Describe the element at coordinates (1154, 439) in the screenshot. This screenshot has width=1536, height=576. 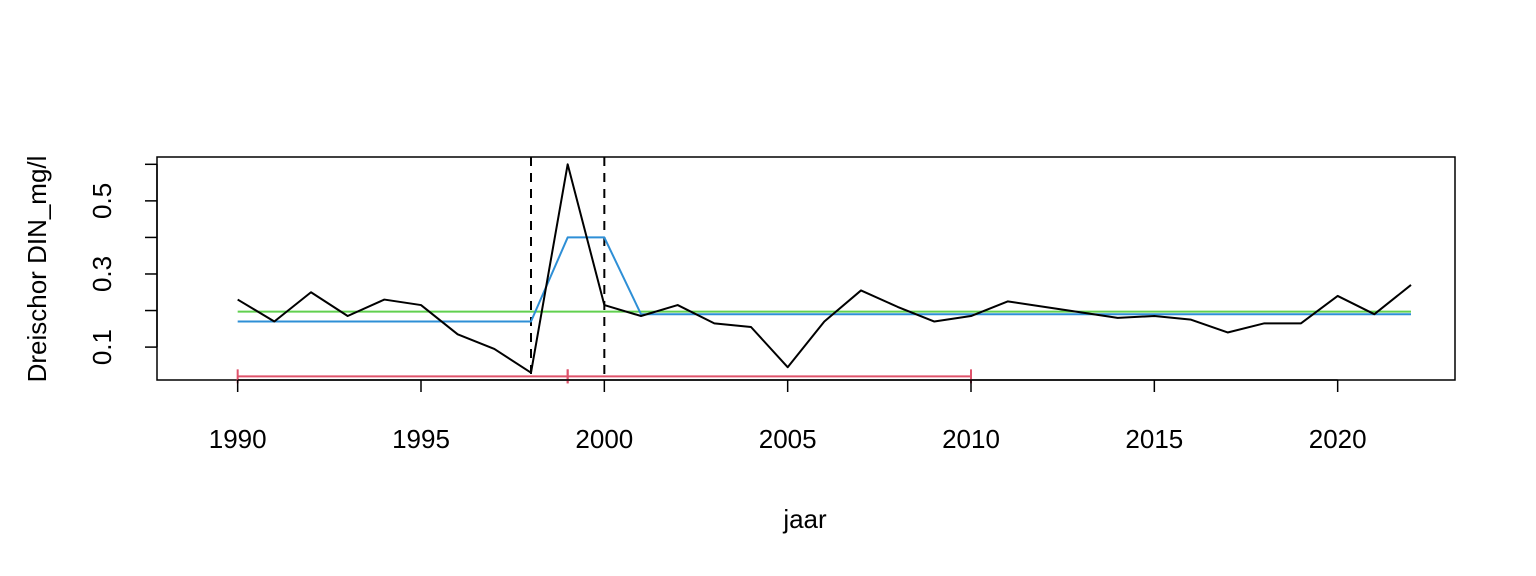
I see `x-tick-label: 2015` at that location.